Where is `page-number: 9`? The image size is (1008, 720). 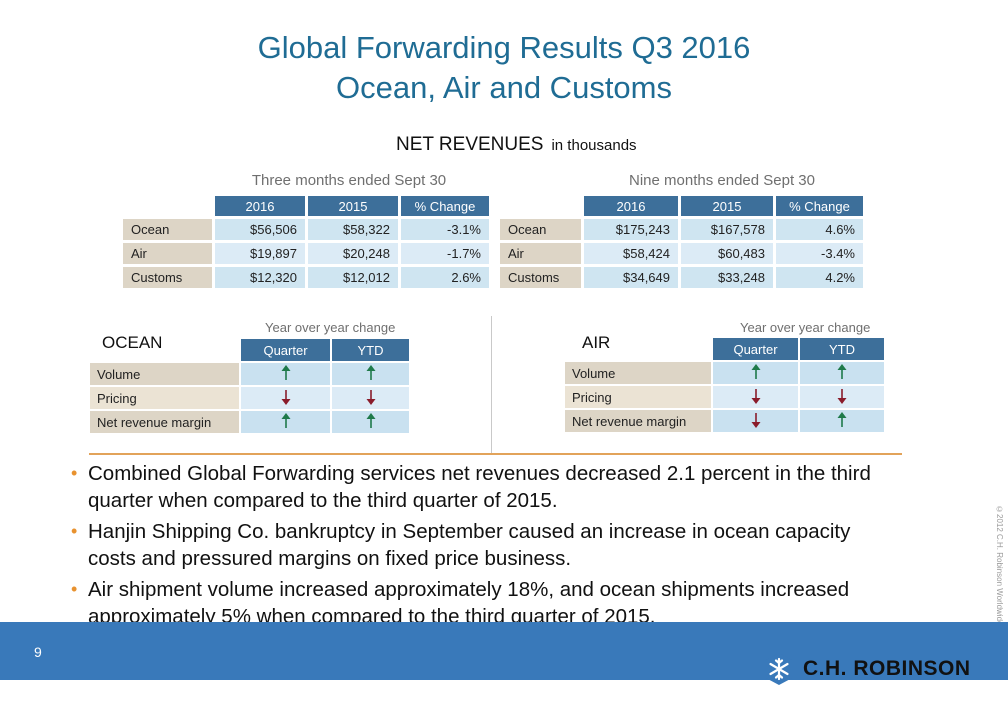
page-number: 9 is located at coordinates (38, 652).